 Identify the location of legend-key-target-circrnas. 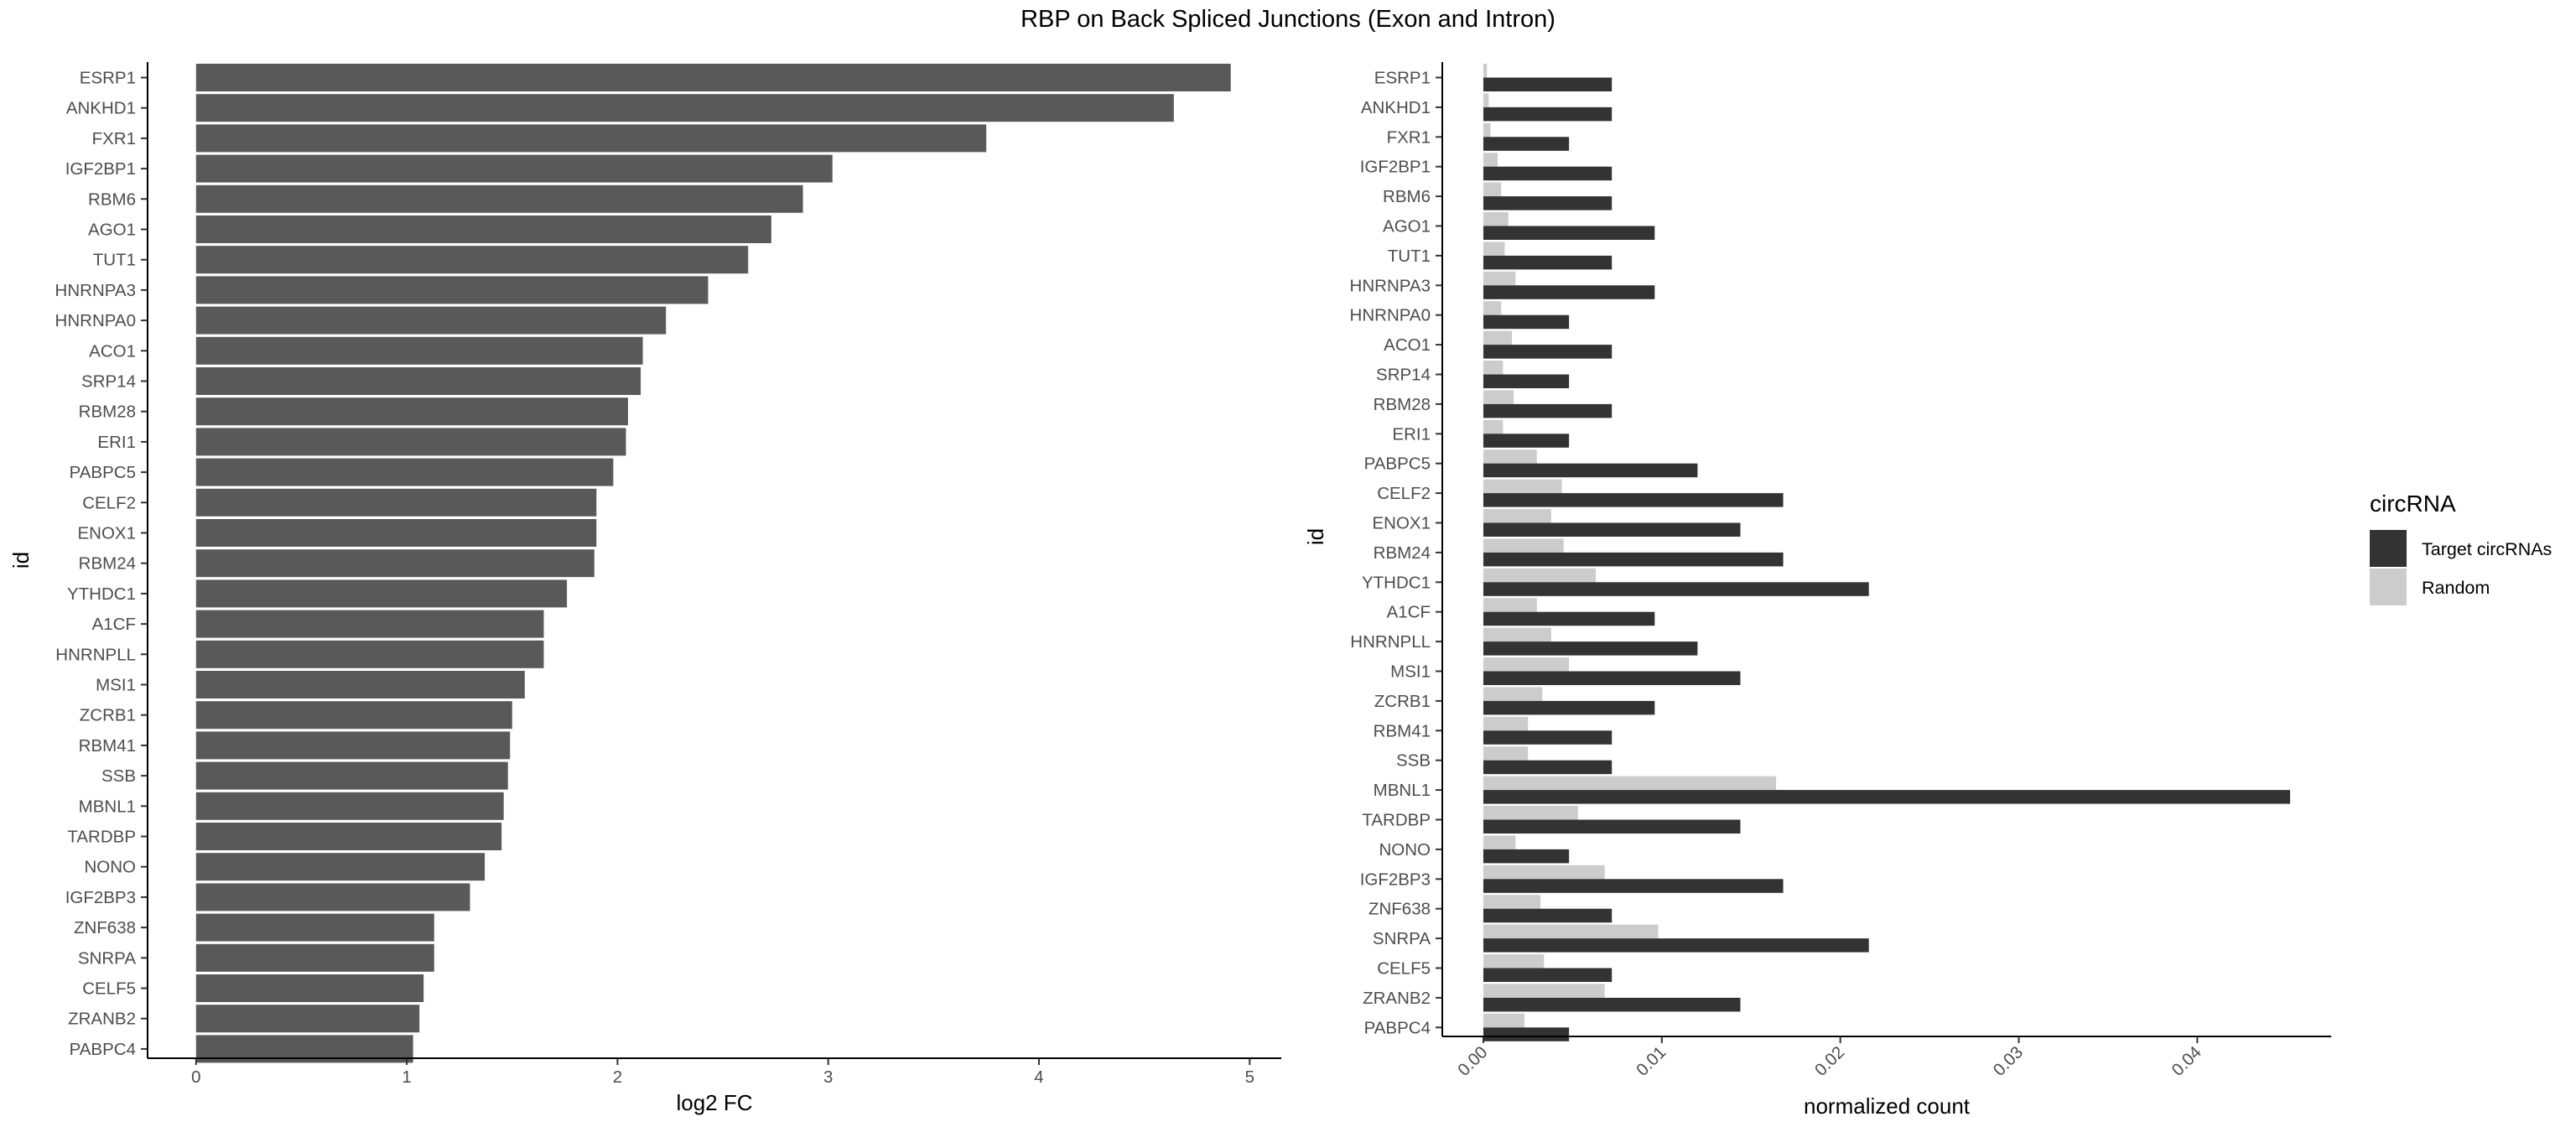
(2388, 548).